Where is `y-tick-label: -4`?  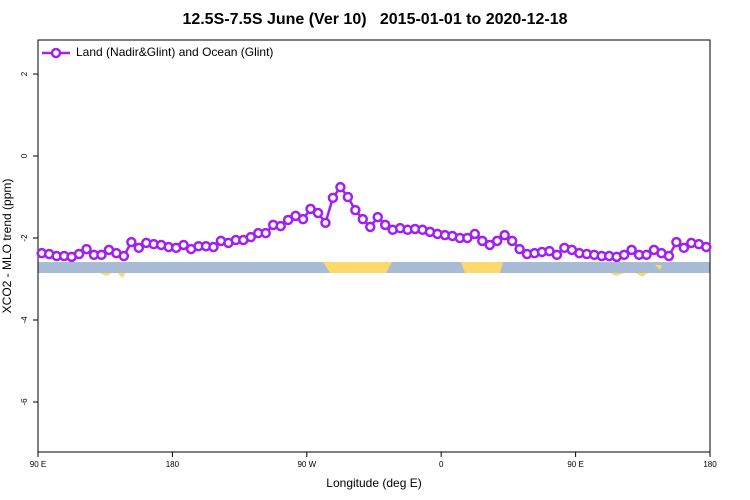 y-tick-label: -4 is located at coordinates (24, 320).